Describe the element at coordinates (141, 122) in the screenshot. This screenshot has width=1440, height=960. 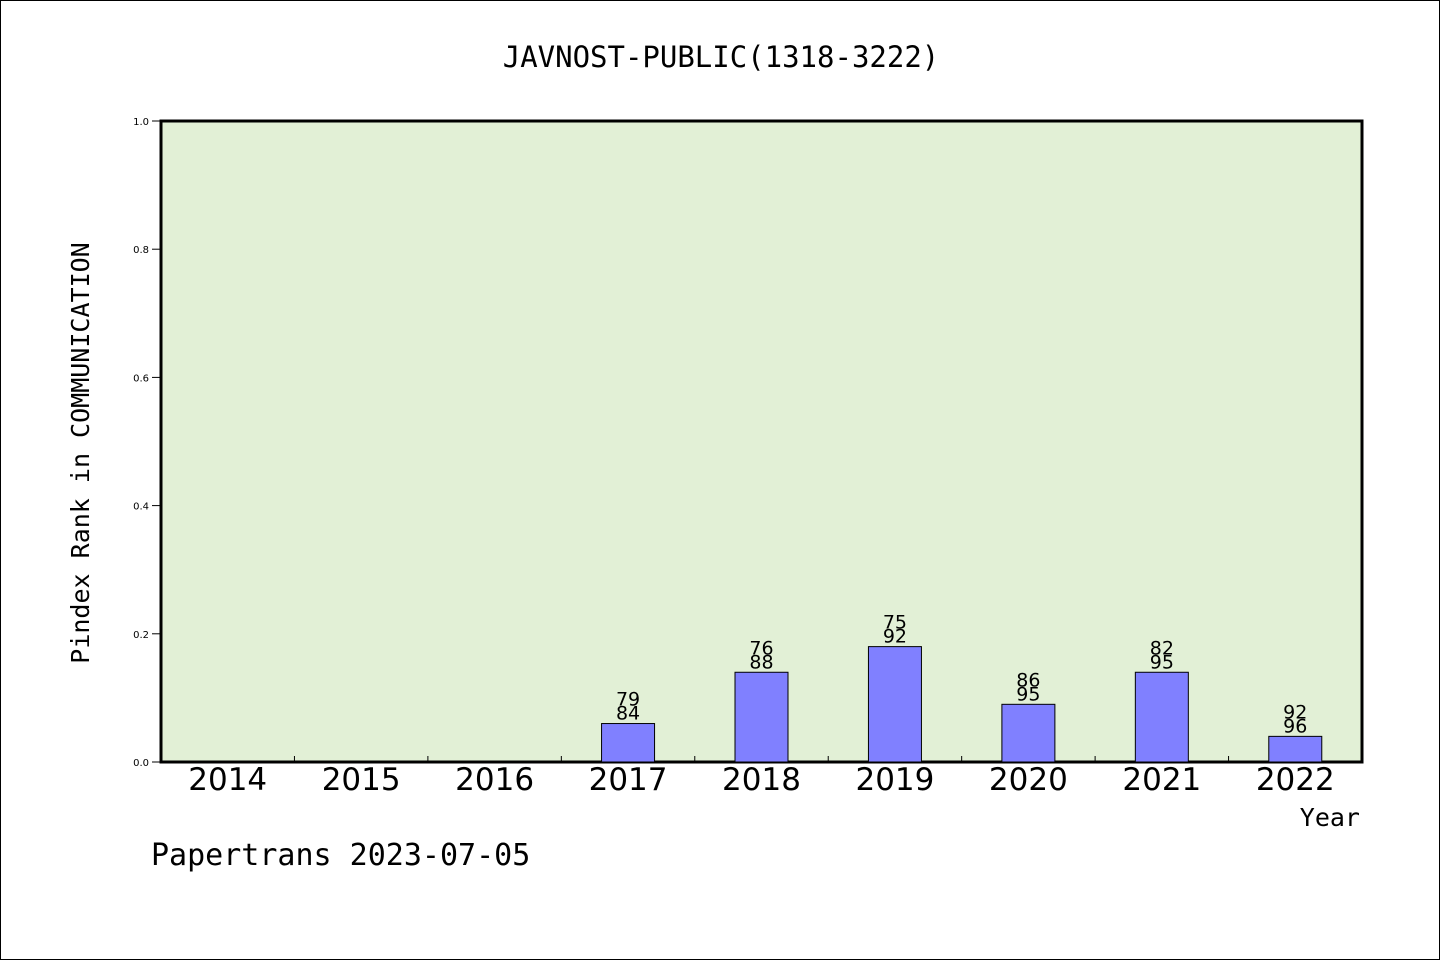
I see `y-tick-label: 1.0` at that location.